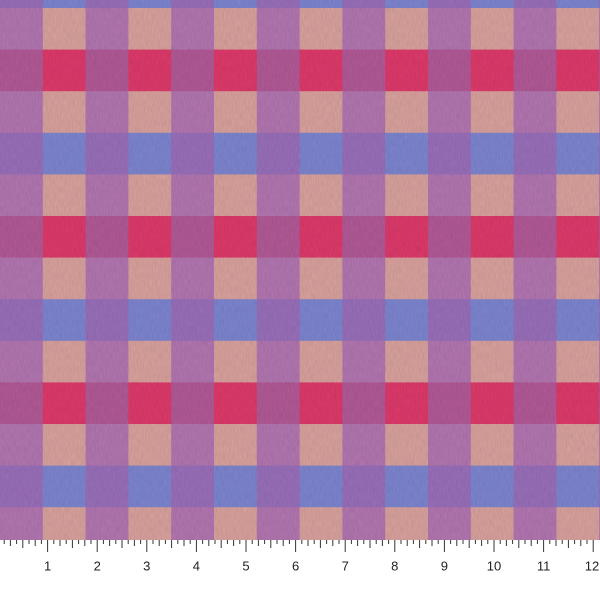 Image resolution: width=600 pixels, height=600 pixels. I want to click on ruler-label: 12, so click(592, 565).